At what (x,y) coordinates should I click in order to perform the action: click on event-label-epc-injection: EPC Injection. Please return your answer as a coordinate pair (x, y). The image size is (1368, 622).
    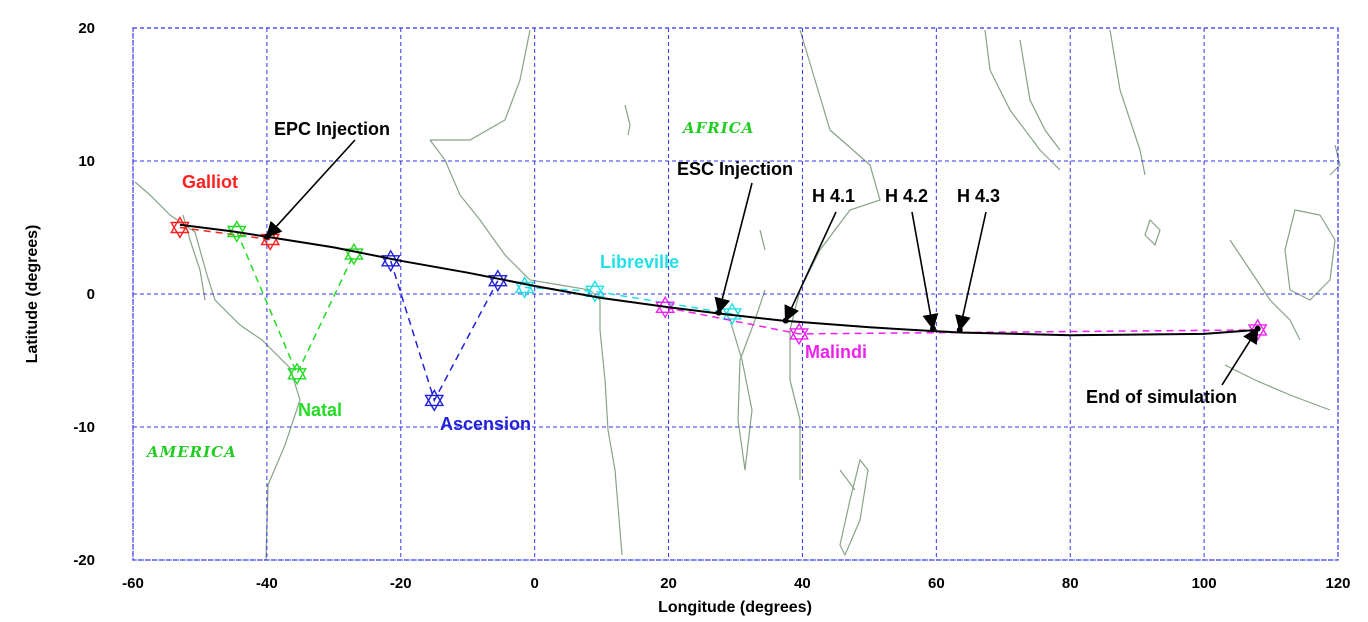
    Looking at the image, I should click on (332, 129).